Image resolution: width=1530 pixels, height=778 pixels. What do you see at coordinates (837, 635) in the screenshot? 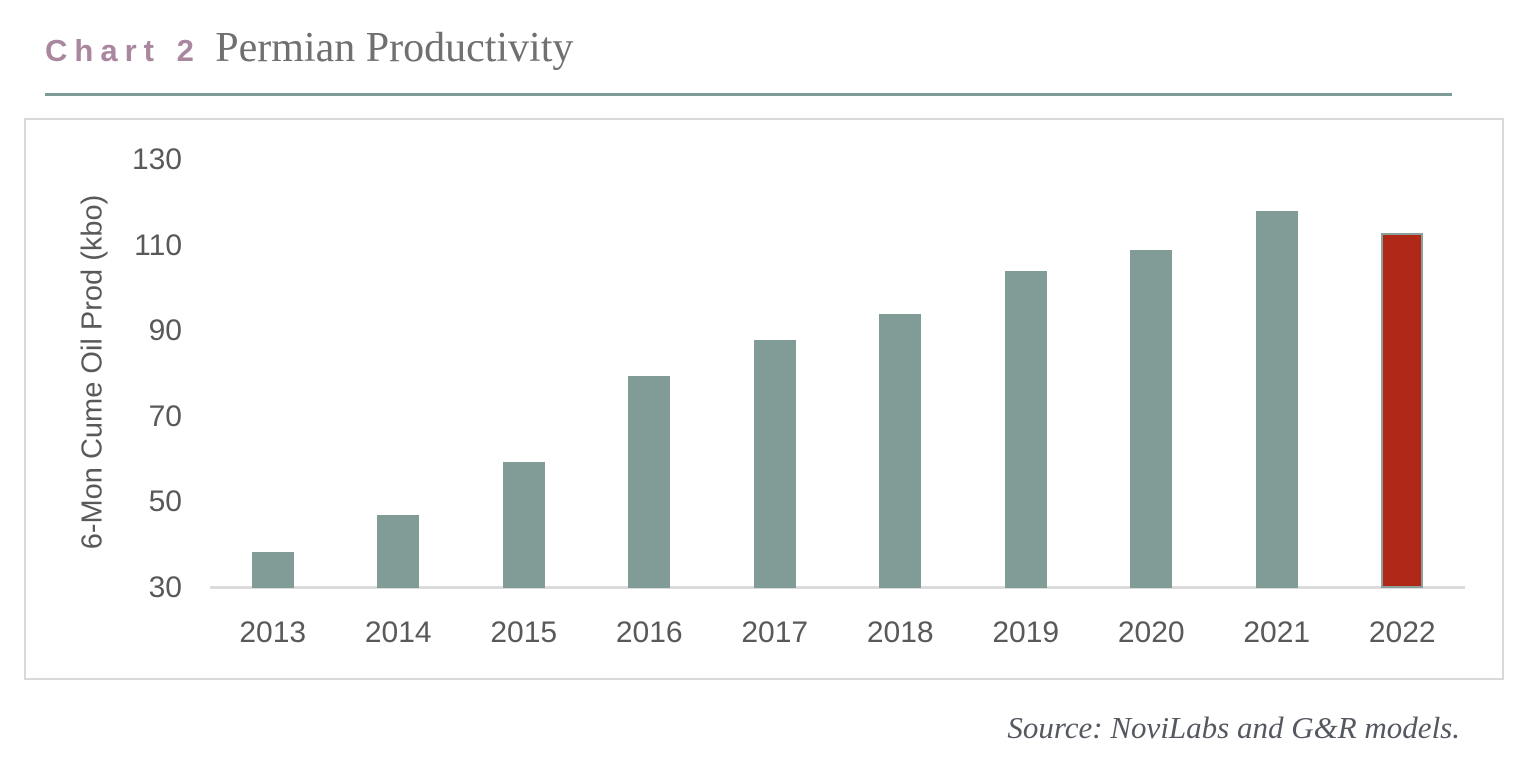
I see `x-axis-tick-labels: 2013 2014 2015 2016 2017 2018 2019 2020 2021 2022` at bounding box center [837, 635].